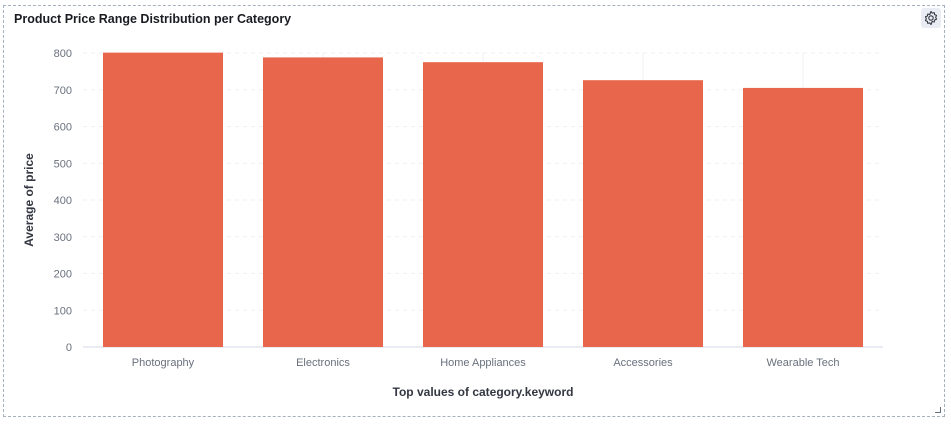 The height and width of the screenshot is (425, 951). Describe the element at coordinates (63, 128) in the screenshot. I see `y-tick-label: 600` at that location.